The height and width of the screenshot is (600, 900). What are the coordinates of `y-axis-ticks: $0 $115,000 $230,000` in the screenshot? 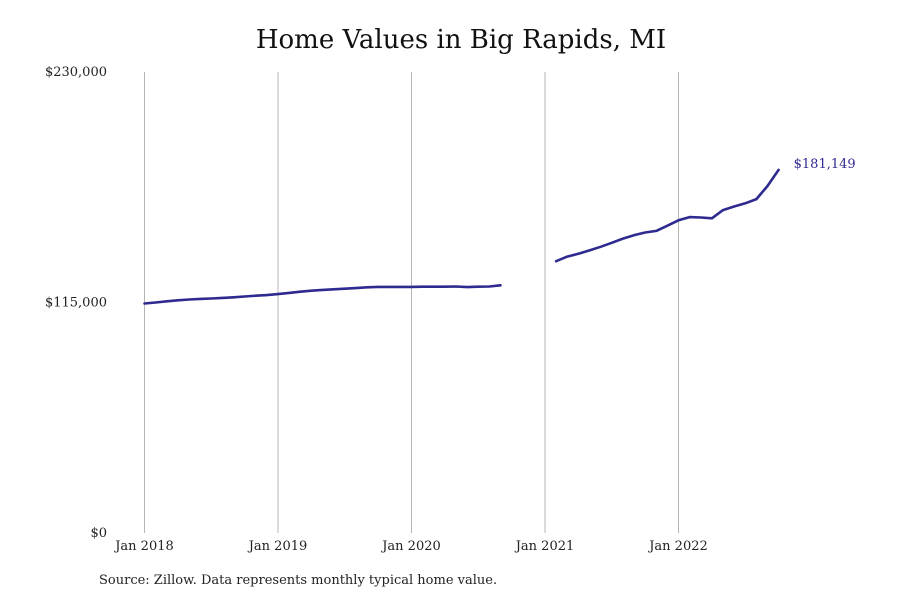 It's located at (76, 303).